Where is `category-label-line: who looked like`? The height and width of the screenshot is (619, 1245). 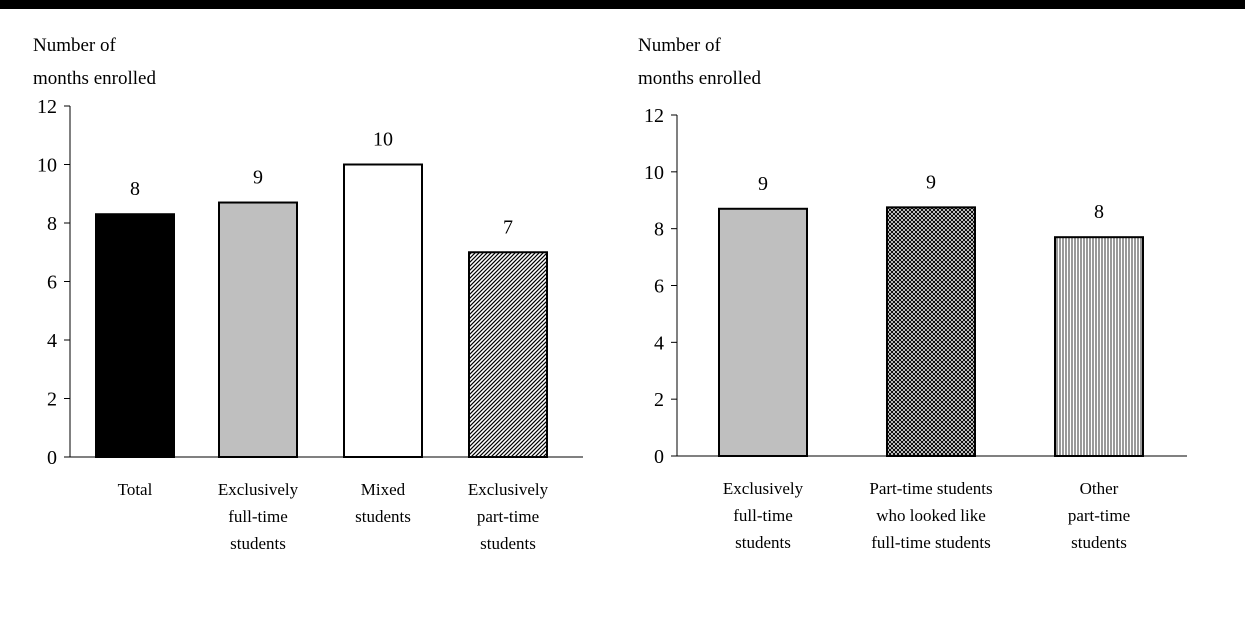
category-label-line: who looked like is located at coordinates (931, 515).